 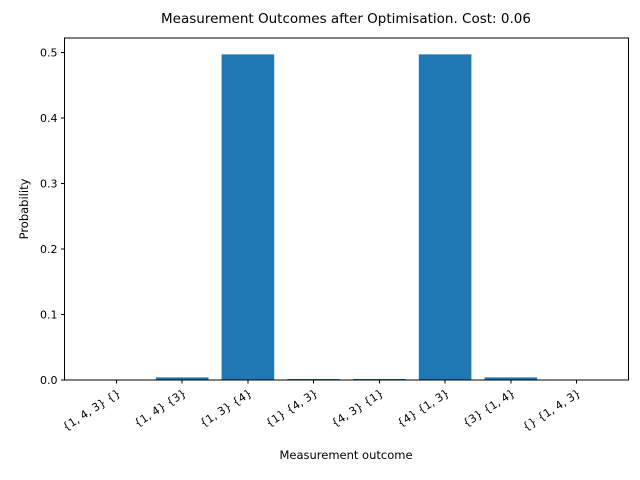 I want to click on x-tick-label: {} {1, 4, 3}, so click(x=551, y=410).